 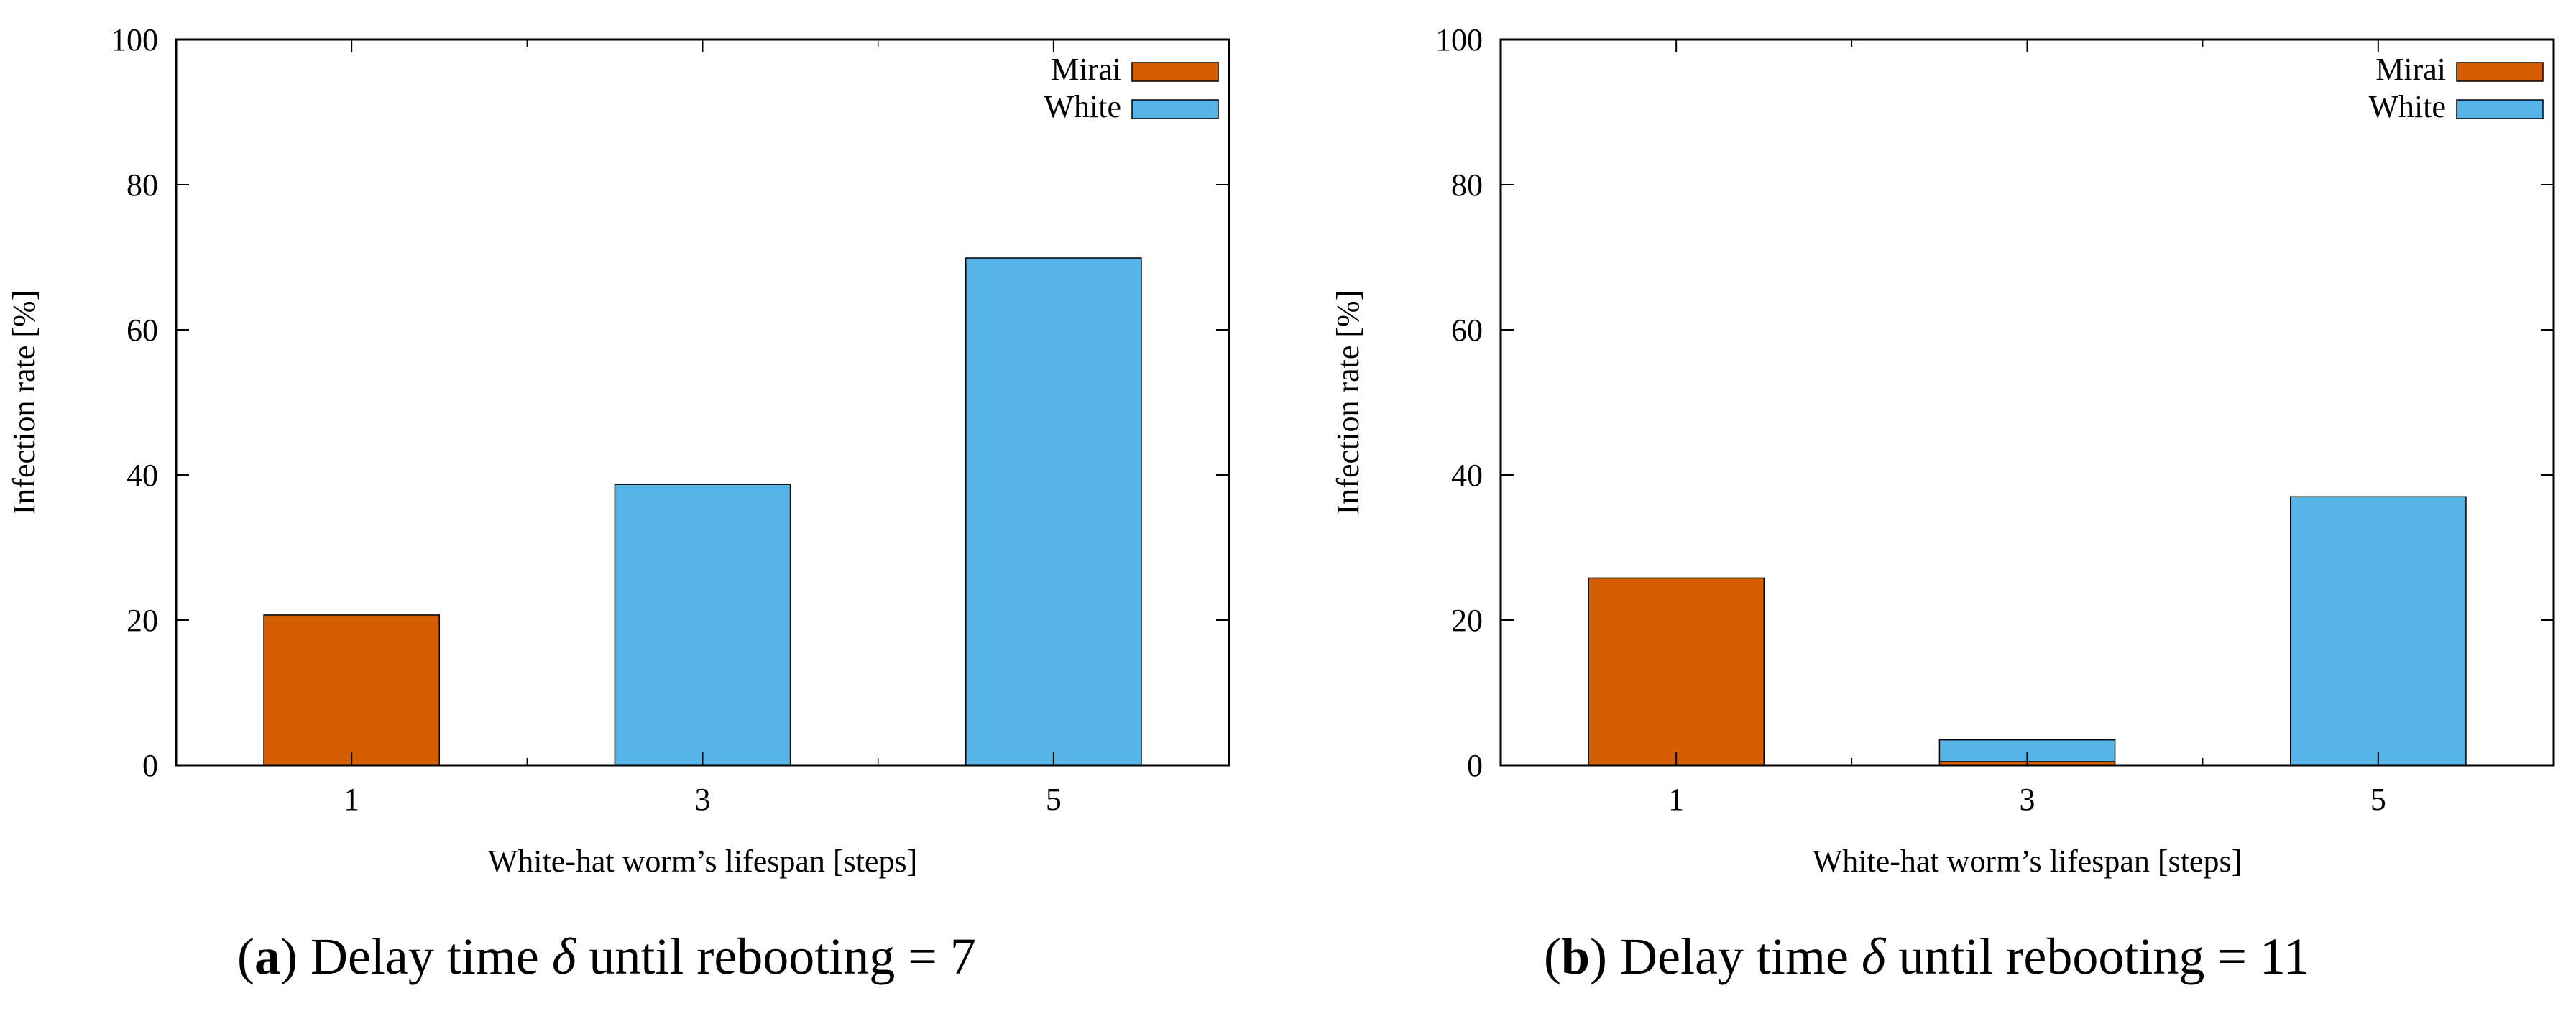 What do you see at coordinates (1676, 799) in the screenshot?
I see `chart-b-xtick-label-1: 1` at bounding box center [1676, 799].